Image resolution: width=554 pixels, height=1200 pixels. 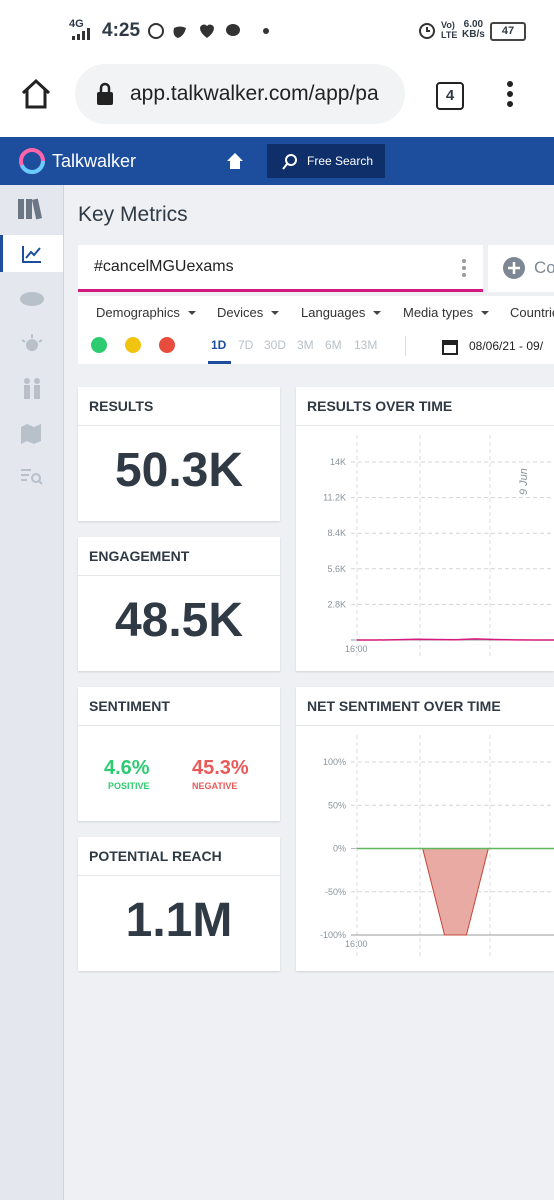 What do you see at coordinates (335, 892) in the screenshot?
I see `y-tick-label: -50%` at bounding box center [335, 892].